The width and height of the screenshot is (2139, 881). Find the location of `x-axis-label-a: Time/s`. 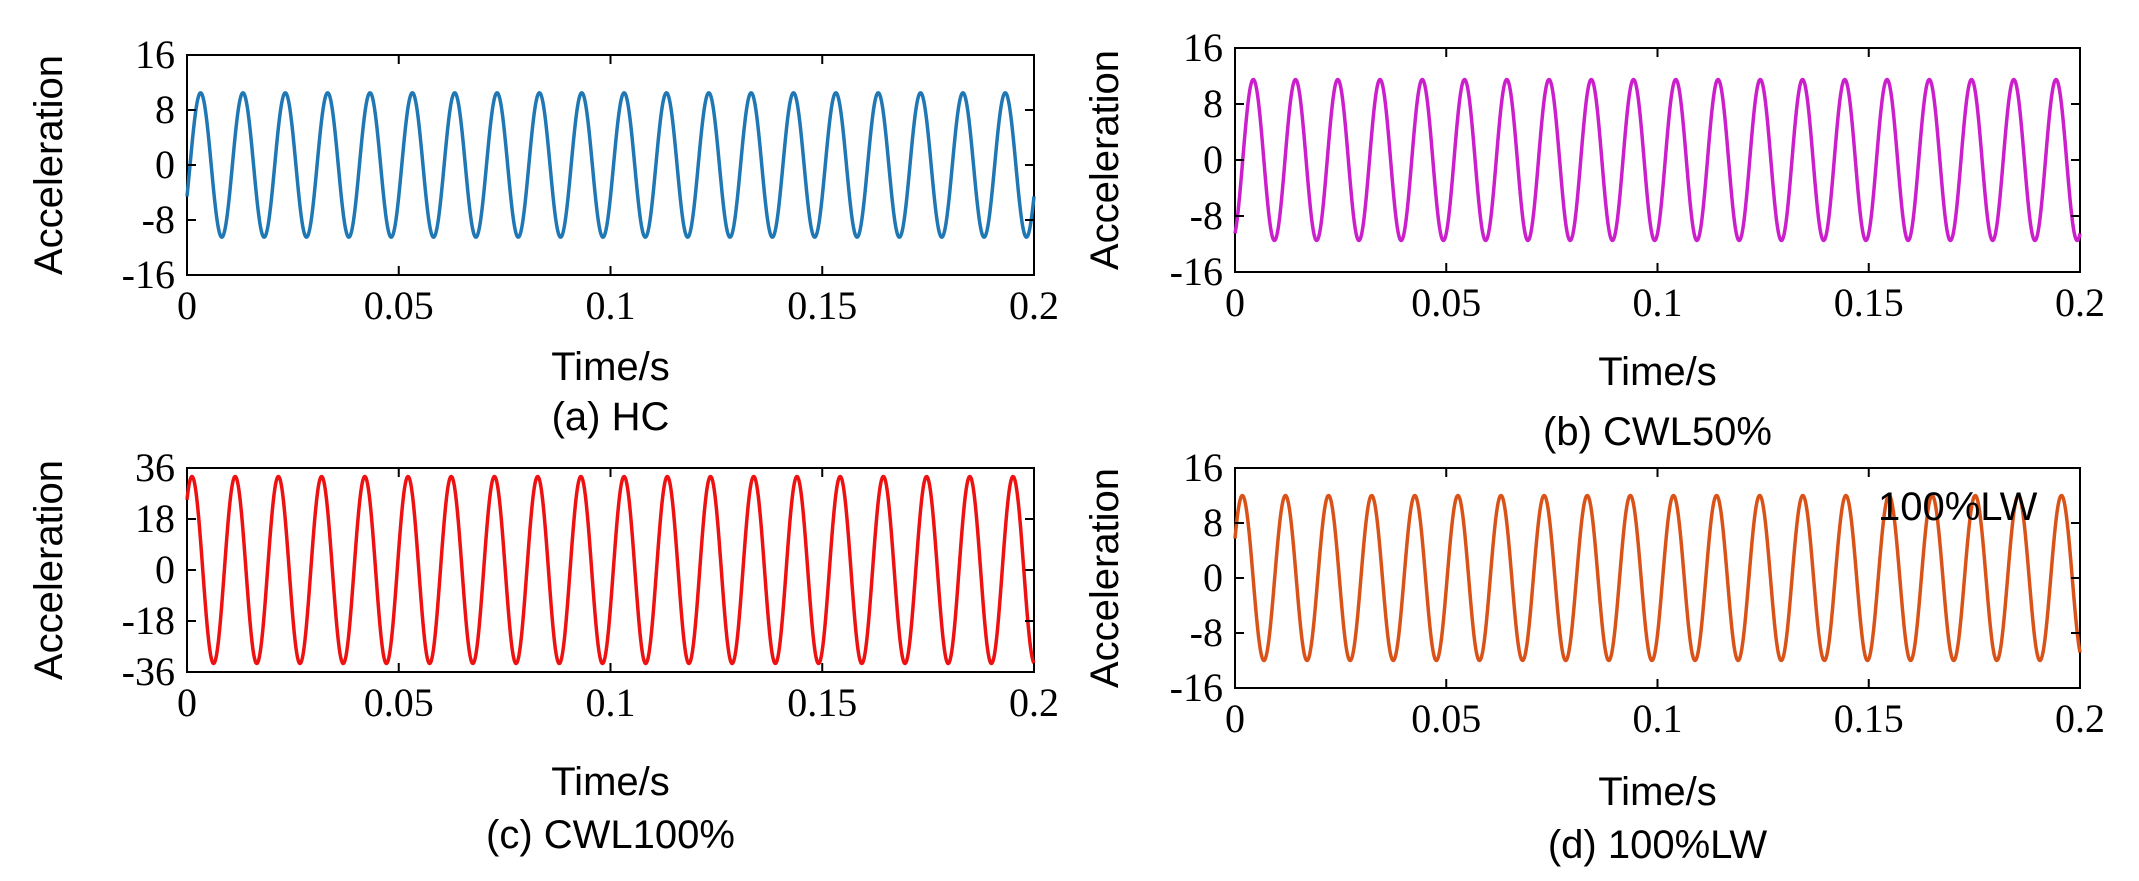

x-axis-label-a: Time/s is located at coordinates (610, 367).